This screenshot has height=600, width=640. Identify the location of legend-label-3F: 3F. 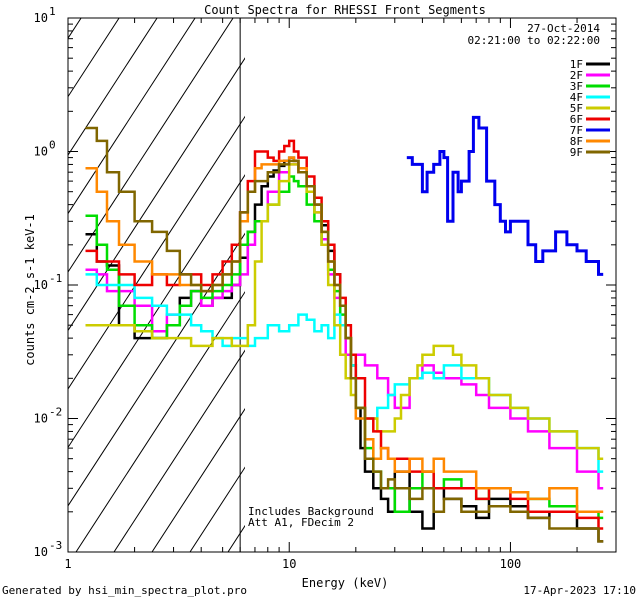
(576, 86).